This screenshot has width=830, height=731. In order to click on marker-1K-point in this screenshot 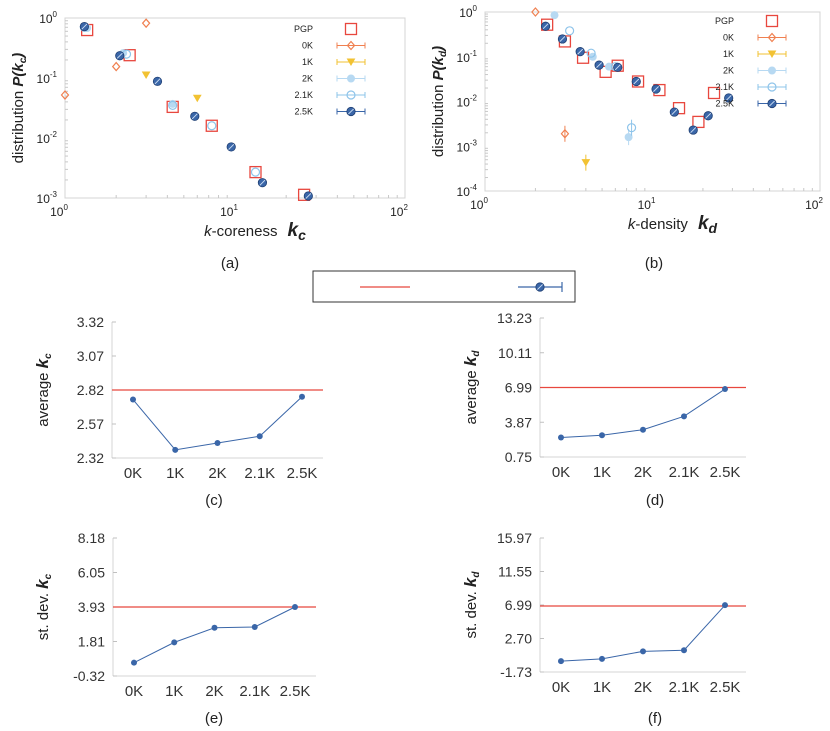, I will do `click(586, 163)`.